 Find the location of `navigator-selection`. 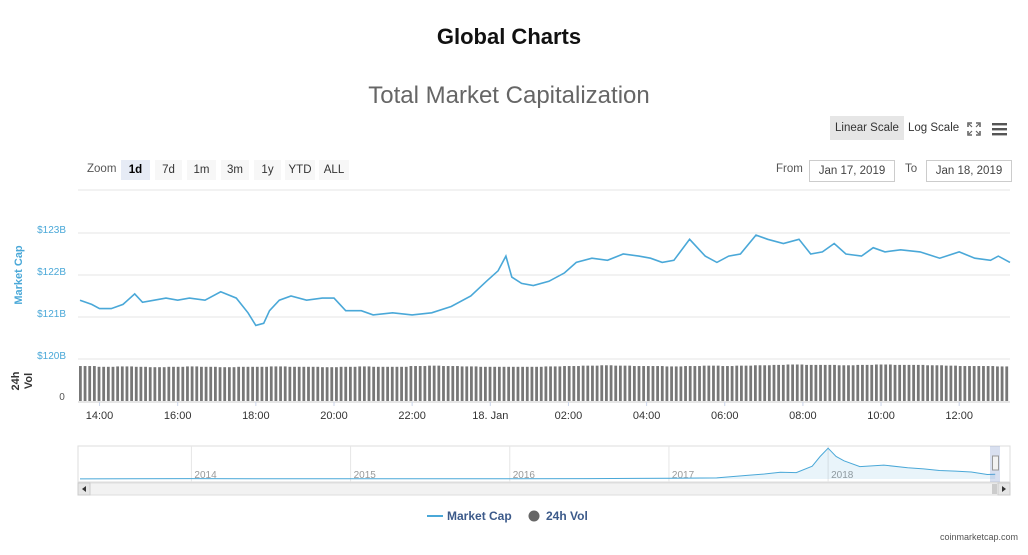

navigator-selection is located at coordinates (995, 464).